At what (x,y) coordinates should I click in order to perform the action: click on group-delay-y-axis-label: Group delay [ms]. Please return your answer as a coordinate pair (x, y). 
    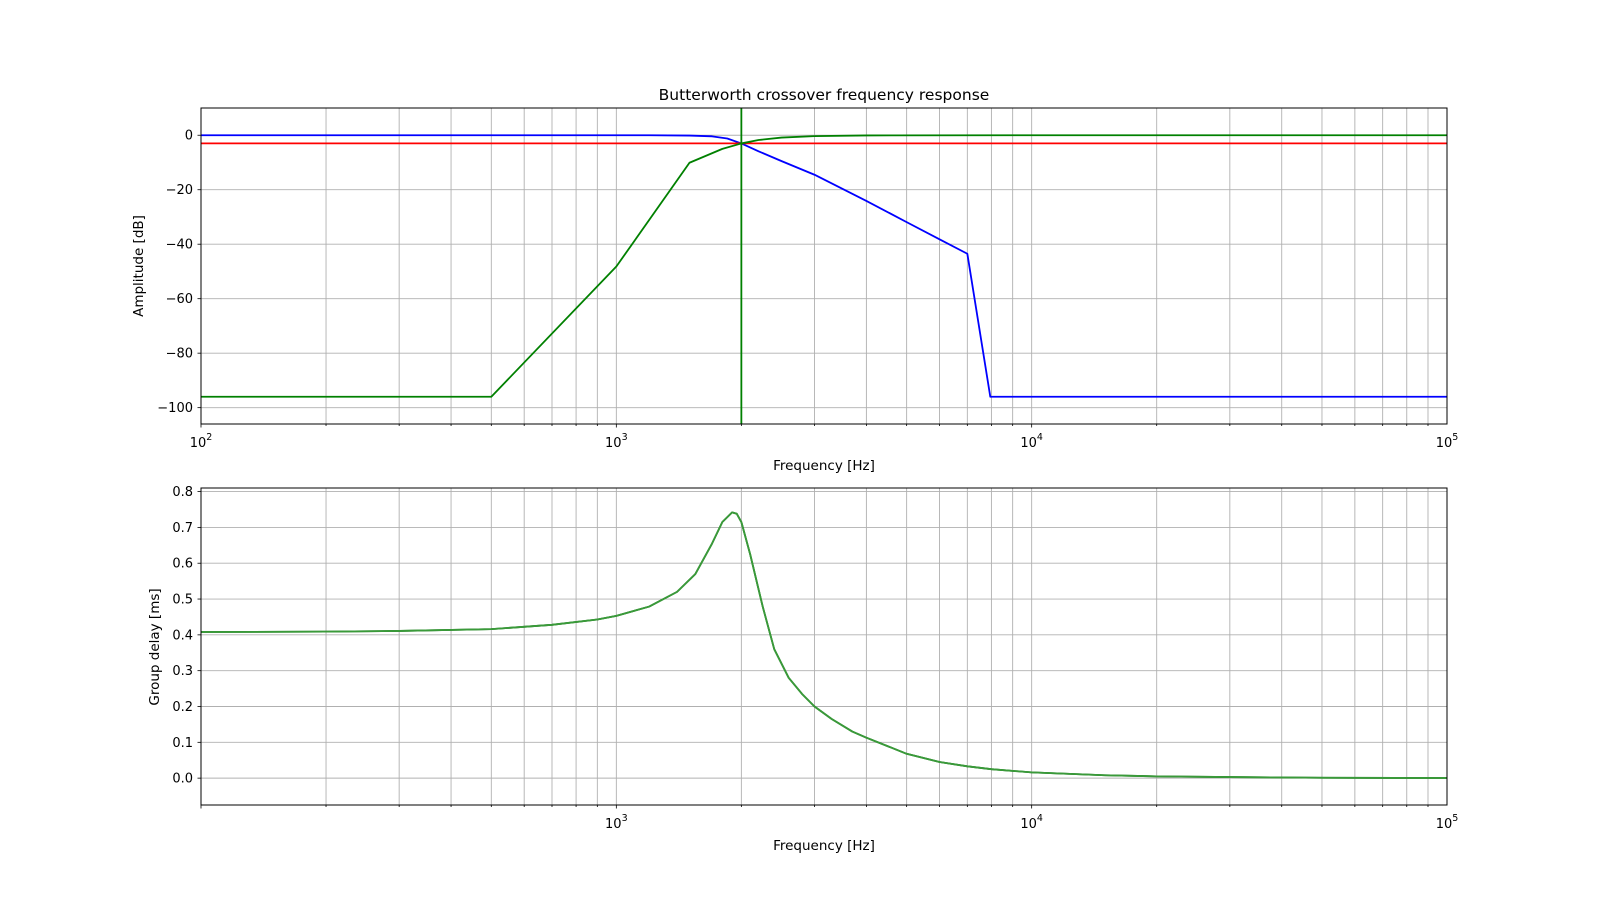
    Looking at the image, I should click on (155, 646).